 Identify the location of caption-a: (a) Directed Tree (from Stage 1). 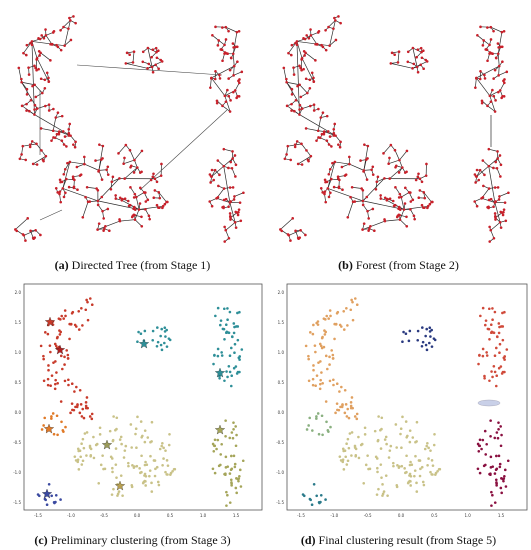
(132, 265).